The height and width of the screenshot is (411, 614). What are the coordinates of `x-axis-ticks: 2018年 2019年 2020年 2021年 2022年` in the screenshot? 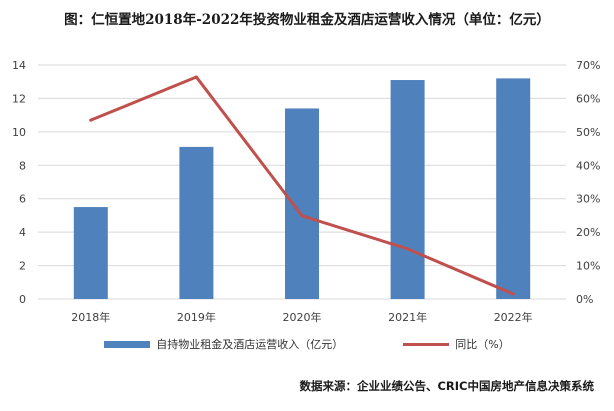 It's located at (301, 317).